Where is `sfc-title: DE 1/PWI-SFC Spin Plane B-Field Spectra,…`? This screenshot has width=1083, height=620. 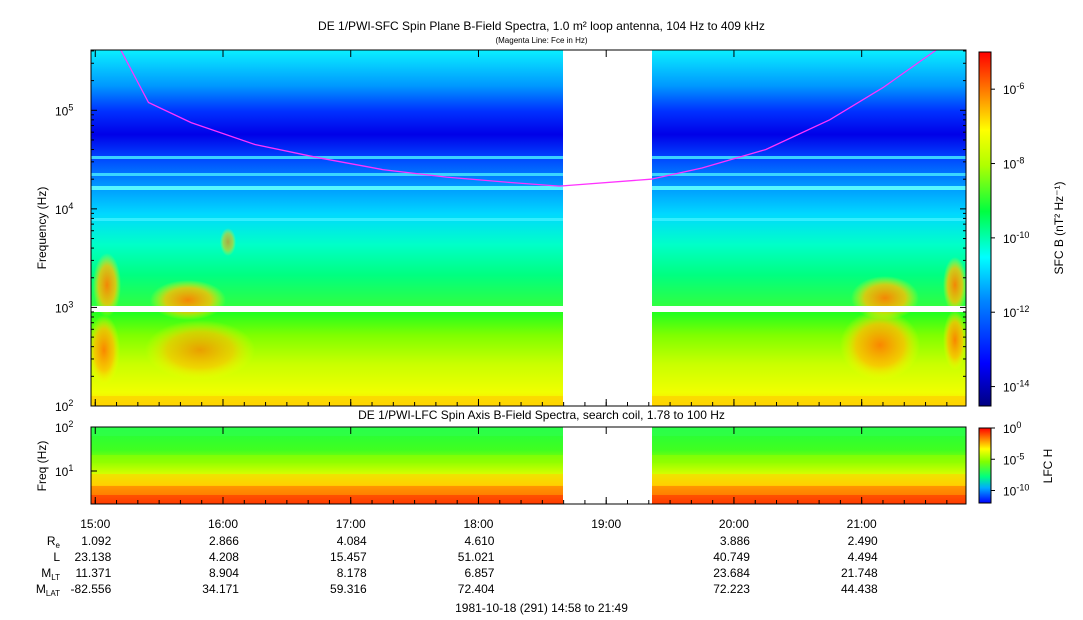 sfc-title: DE 1/PWI-SFC Spin Plane B-Field Spectra,… is located at coordinates (541, 26).